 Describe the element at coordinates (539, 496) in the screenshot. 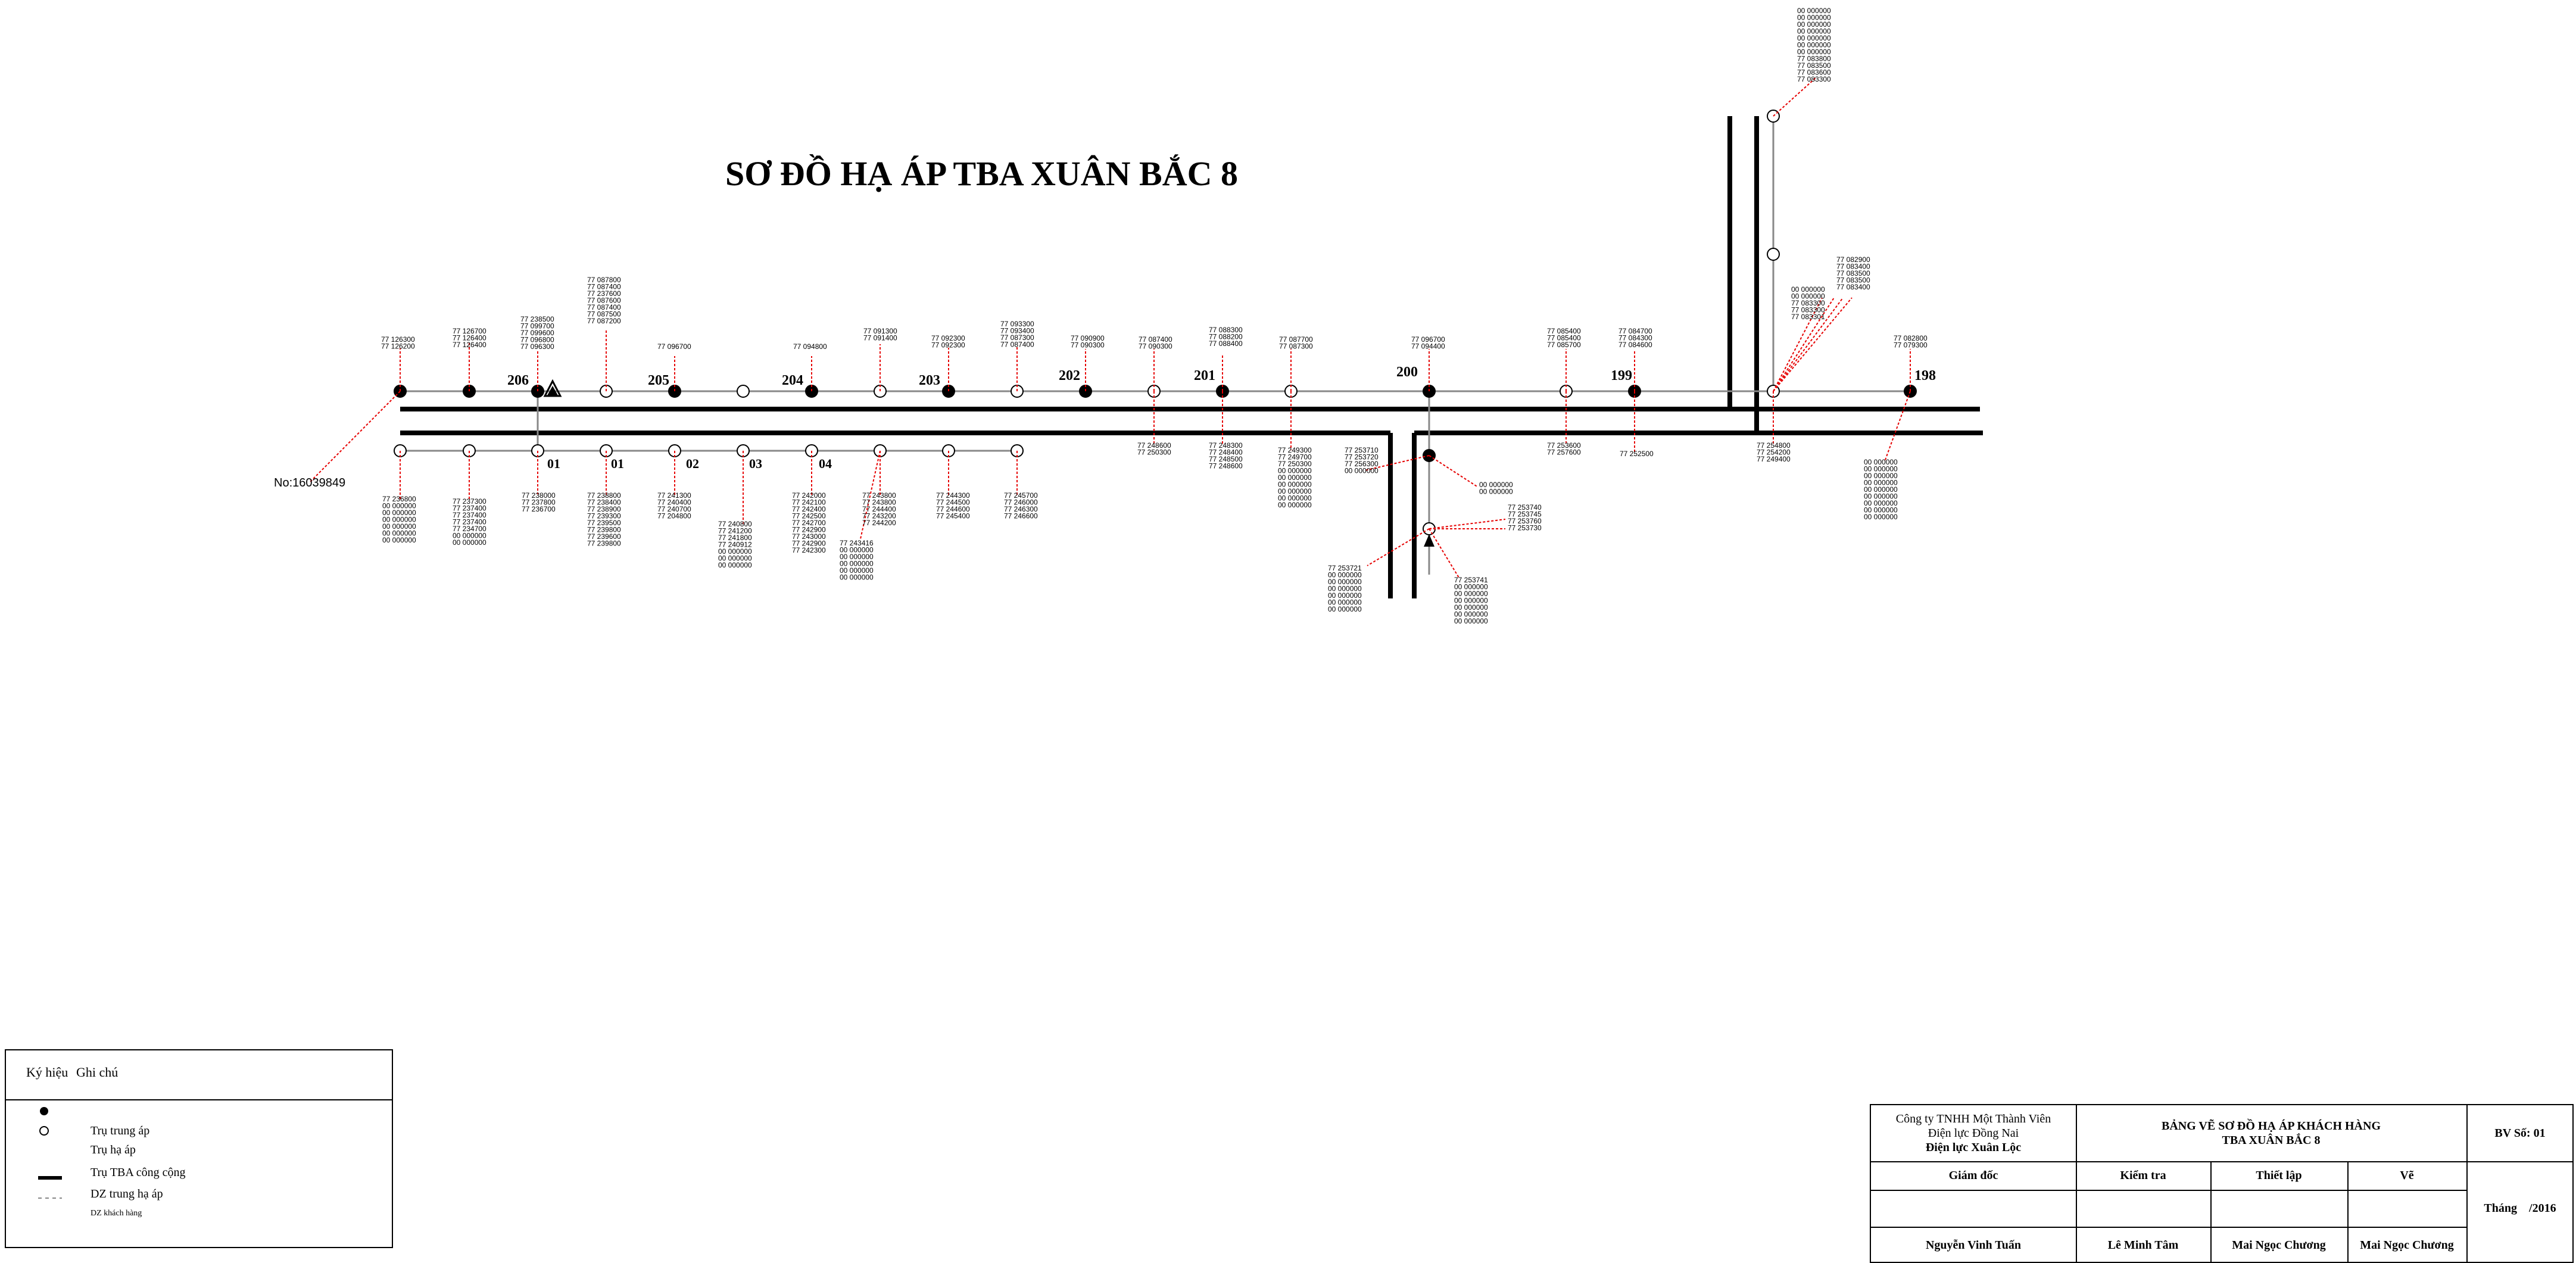

I see `customer-meter-label: 77 238000` at that location.